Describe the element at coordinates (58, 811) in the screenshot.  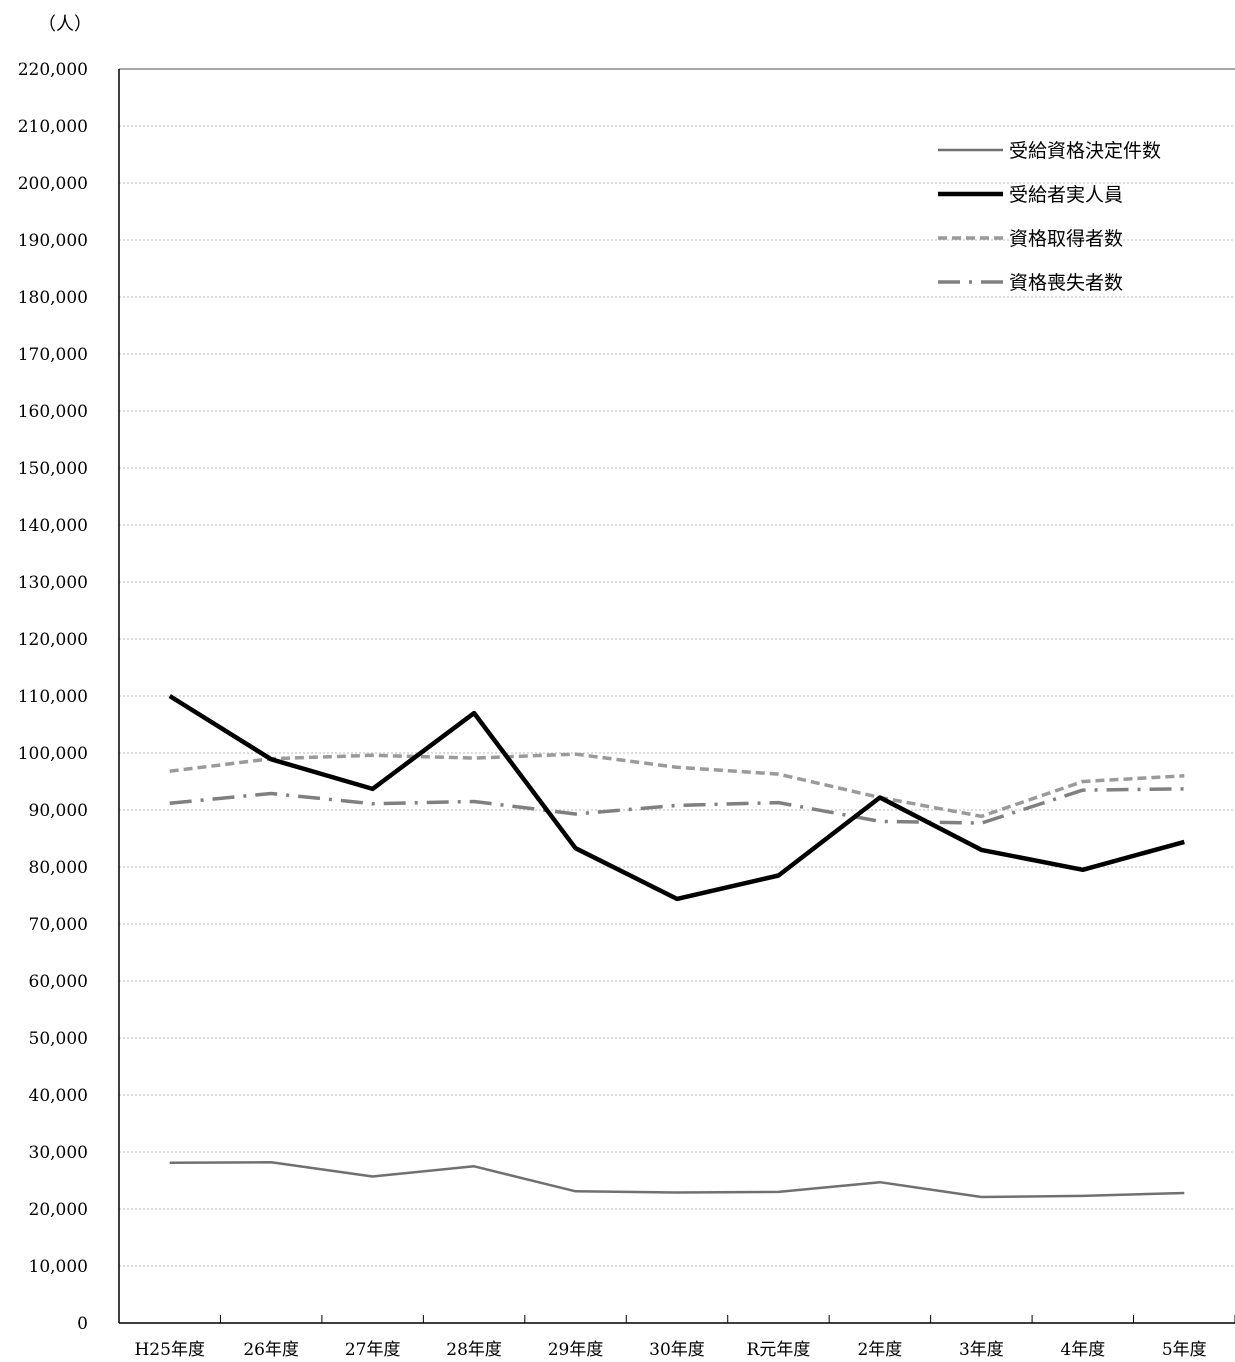
I see `y-tick-label: 90,000` at that location.